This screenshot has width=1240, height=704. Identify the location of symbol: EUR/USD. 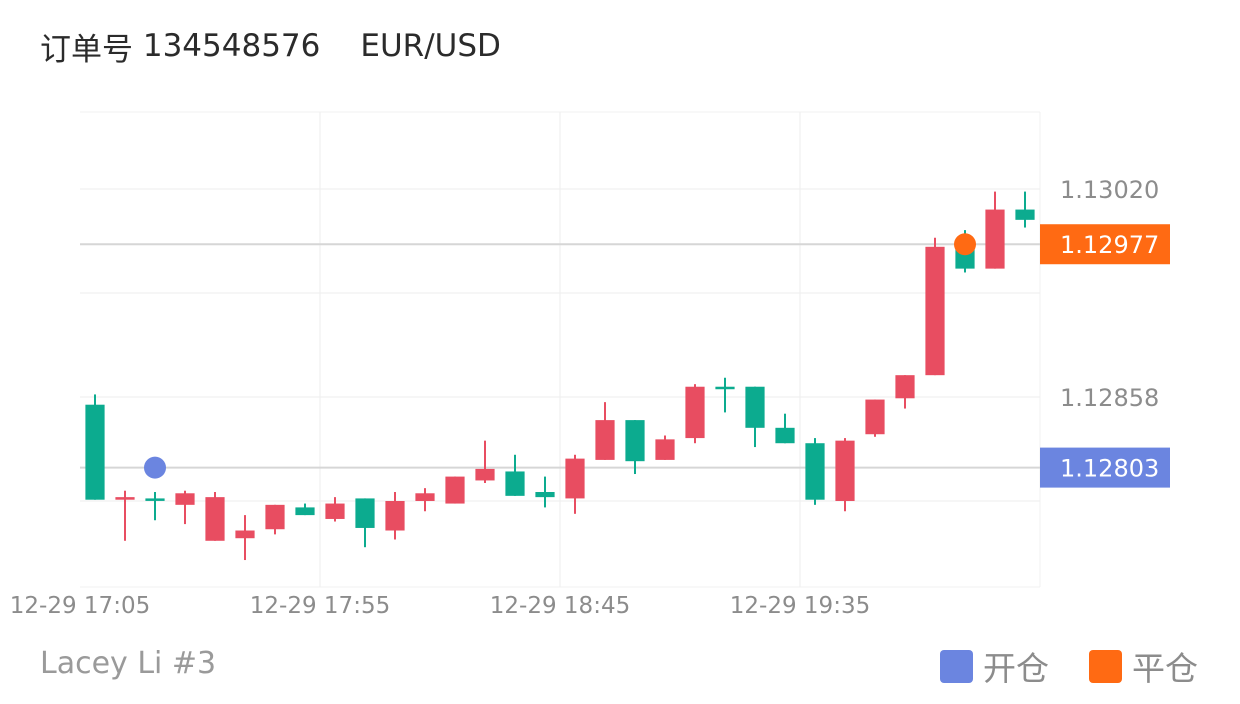
(430, 46).